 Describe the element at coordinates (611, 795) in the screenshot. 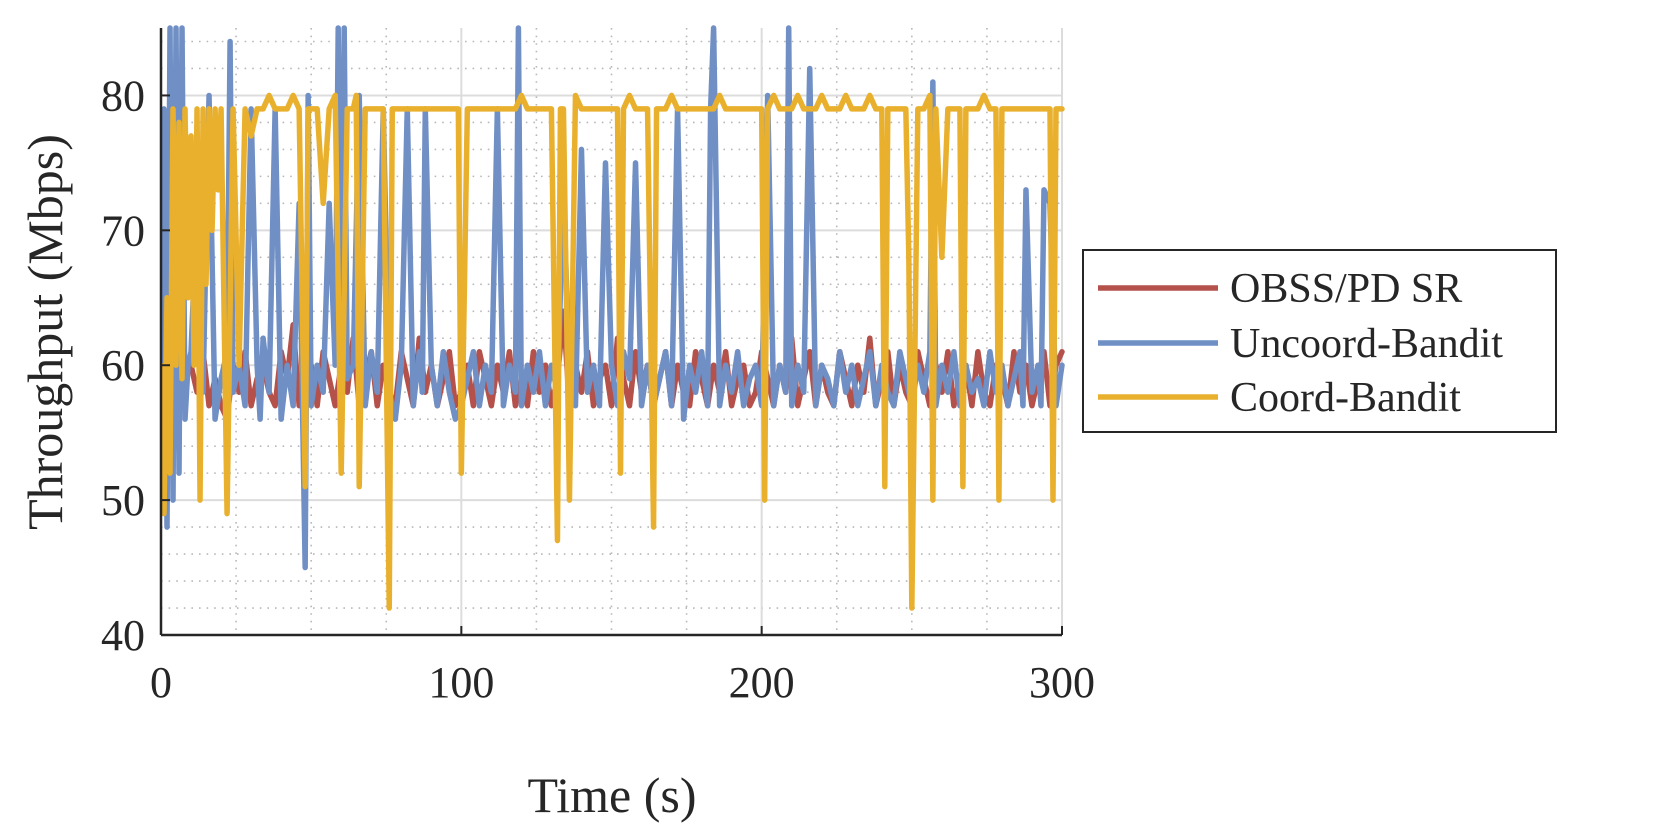

I see `x-axis-label: Time (s)` at that location.